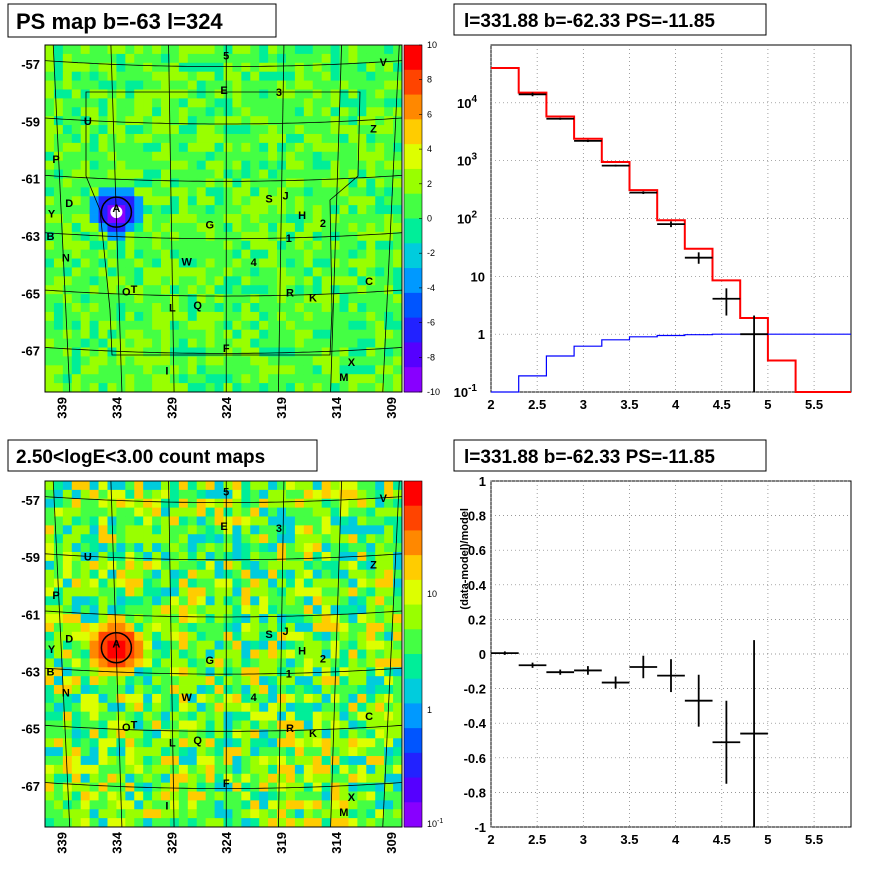 Image resolution: width=896 pixels, height=872 pixels. I want to click on x-tick-label: 319, so click(281, 408).